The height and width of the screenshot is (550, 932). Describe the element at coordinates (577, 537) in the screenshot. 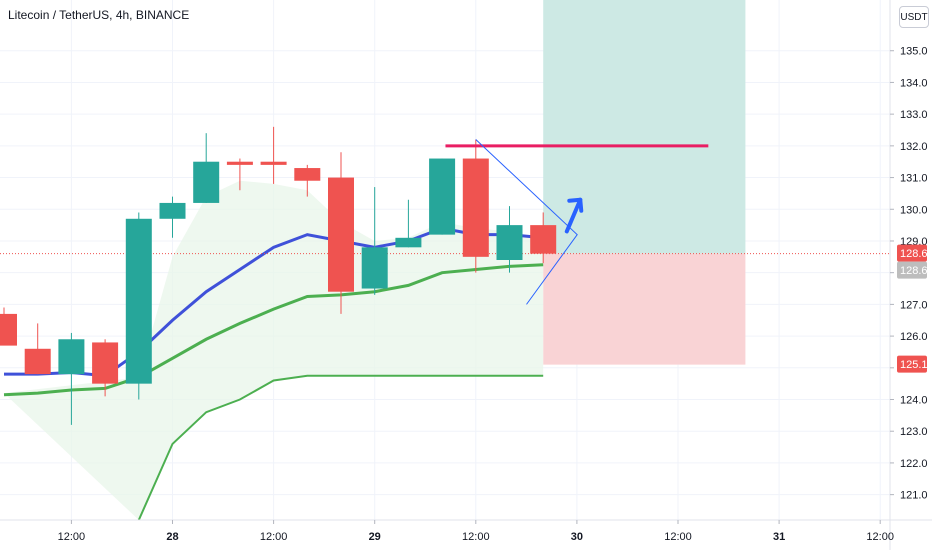

I see `time-tick-label: 30` at that location.